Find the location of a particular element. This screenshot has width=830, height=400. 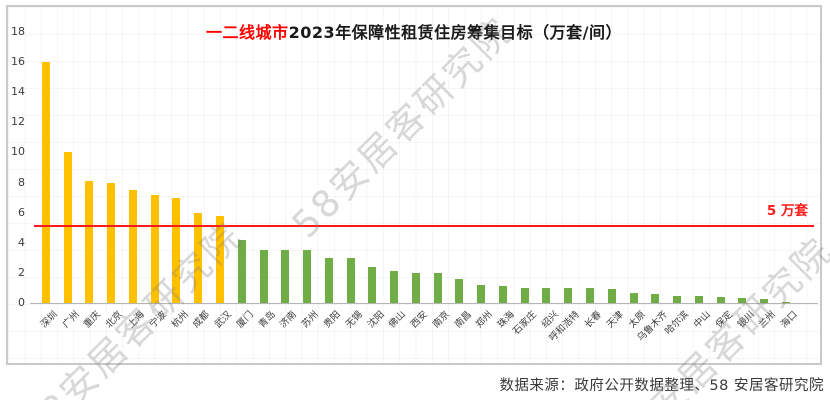

bar-贵阳 is located at coordinates (328, 280).